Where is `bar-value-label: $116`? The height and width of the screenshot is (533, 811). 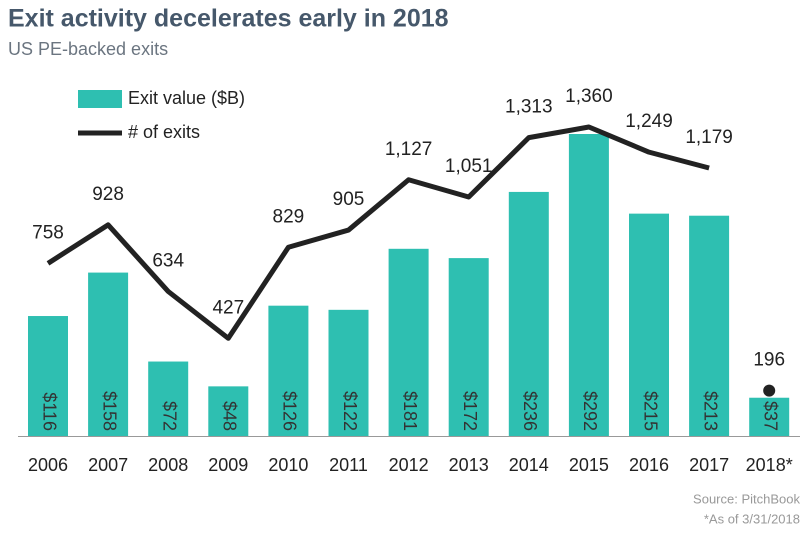
bar-value-label: $116 is located at coordinates (49, 411).